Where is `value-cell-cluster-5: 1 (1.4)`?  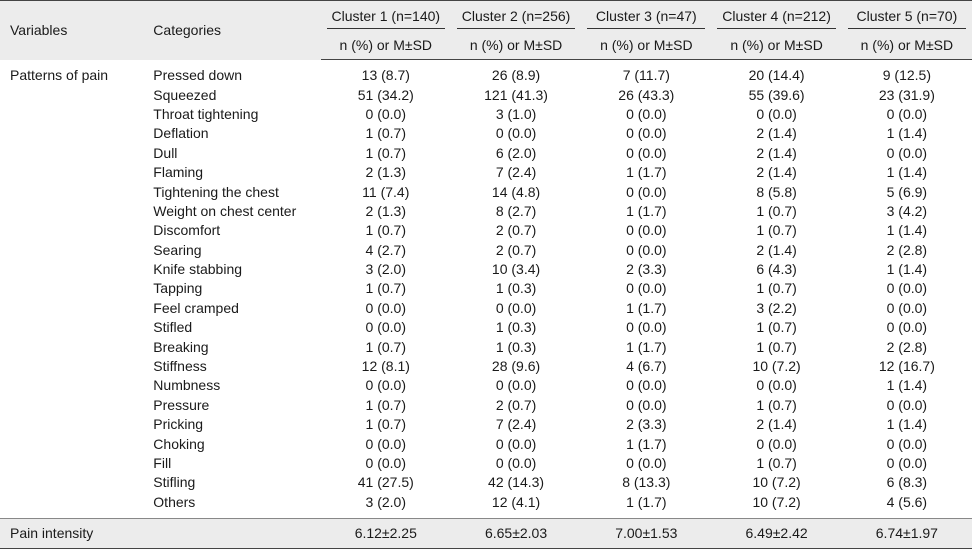
value-cell-cluster-5: 1 (1.4) is located at coordinates (907, 133).